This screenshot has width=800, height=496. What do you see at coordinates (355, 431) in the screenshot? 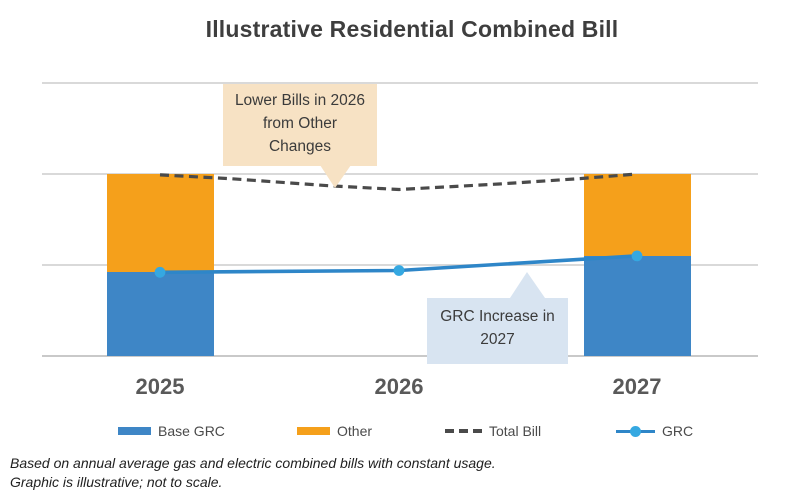
I see `legend-label-other: Other` at bounding box center [355, 431].